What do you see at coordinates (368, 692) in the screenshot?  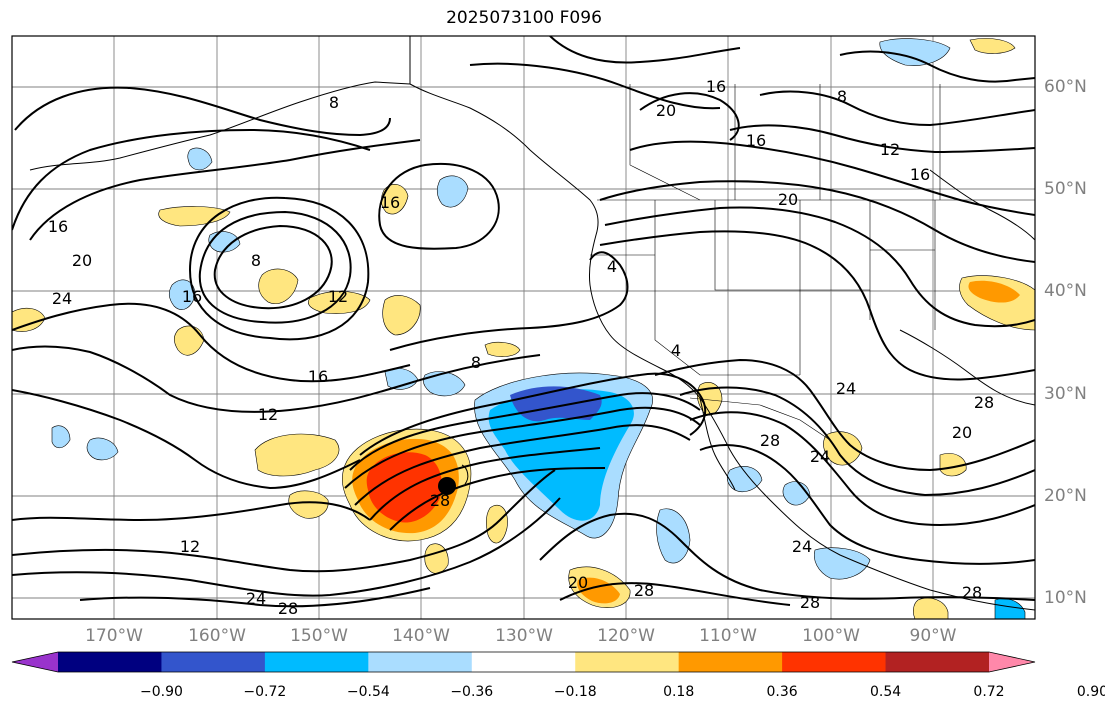 I see `colorbar-tick-label: −0.54` at bounding box center [368, 692].